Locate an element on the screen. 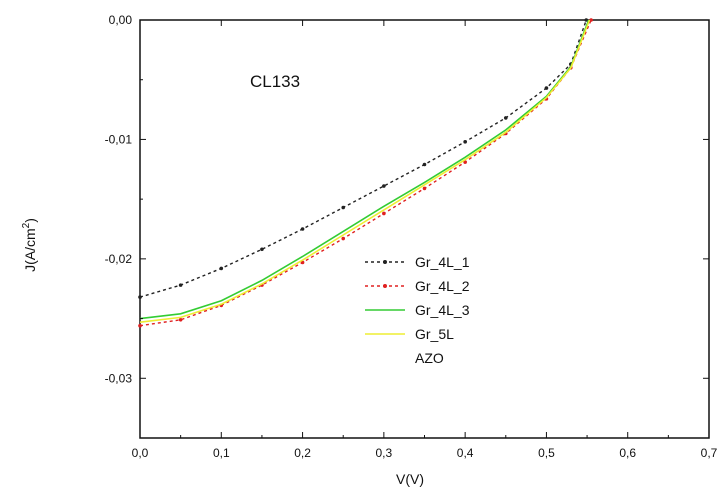 This screenshot has height=491, width=722. legend: Gr_4L_1 Gr_4L_2 Gr_4L_3 Gr_5L AZO is located at coordinates (417, 310).